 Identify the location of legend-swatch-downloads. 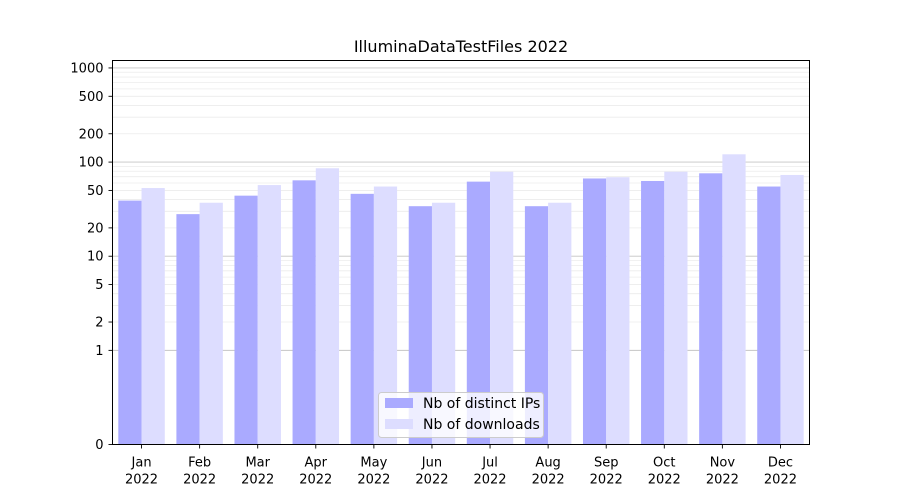
(399, 424).